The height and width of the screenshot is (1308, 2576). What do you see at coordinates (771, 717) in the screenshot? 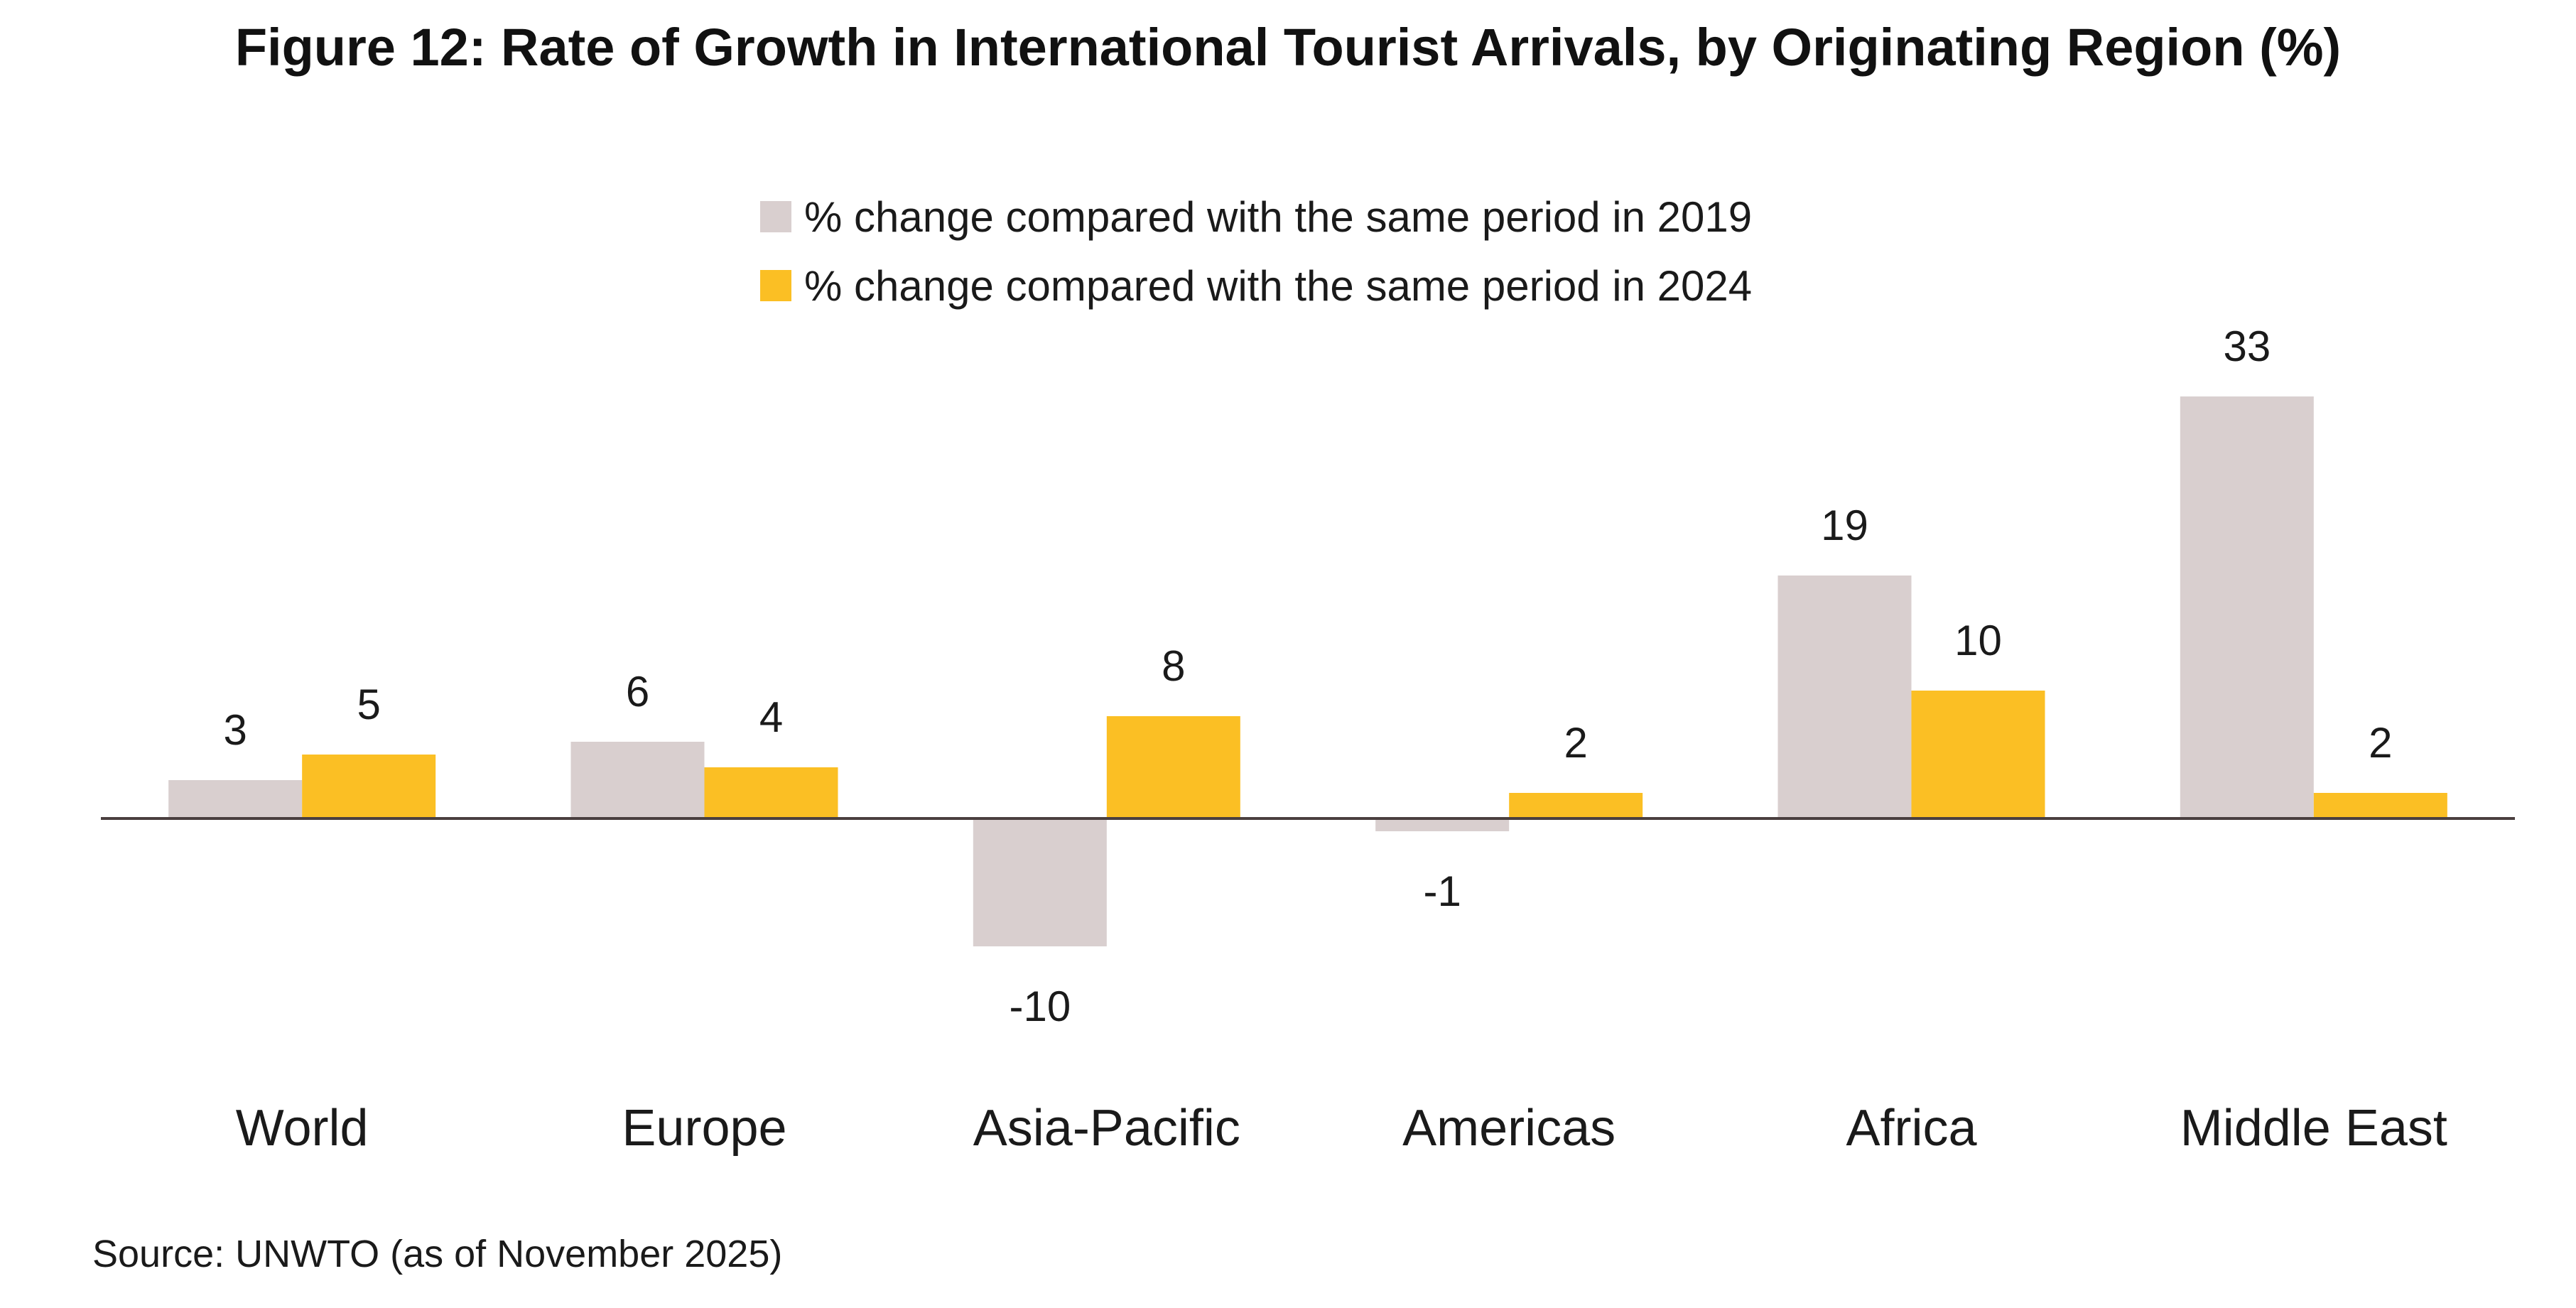
I see `value-label-europe-series-2: 4` at bounding box center [771, 717].